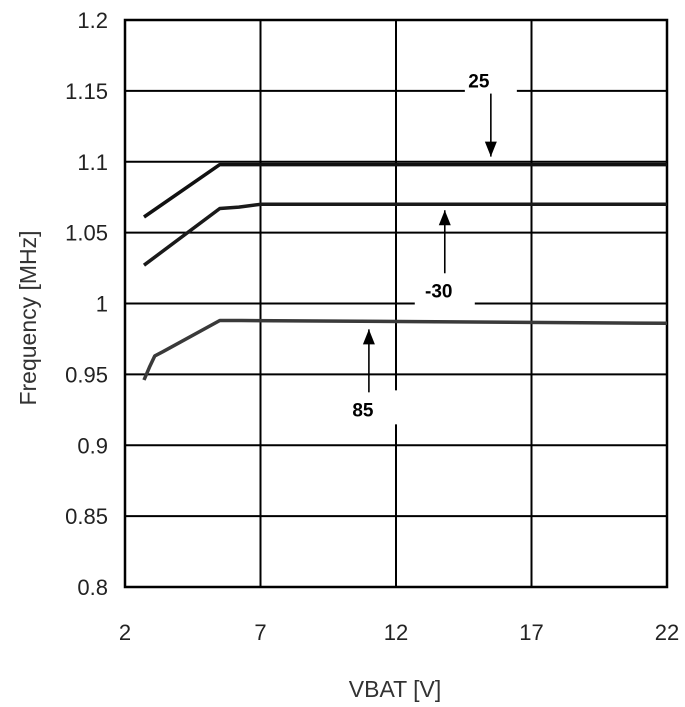 This screenshot has width=685, height=707. Describe the element at coordinates (102, 304) in the screenshot. I see `y-tick-label: 1` at that location.